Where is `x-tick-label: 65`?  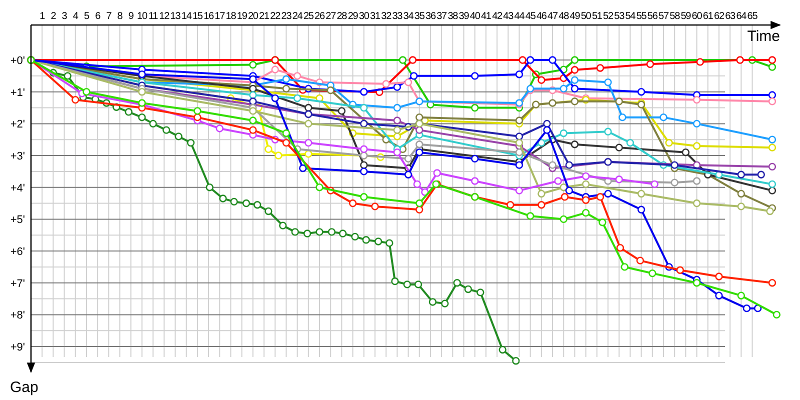 x-tick-label: 65 is located at coordinates (752, 16).